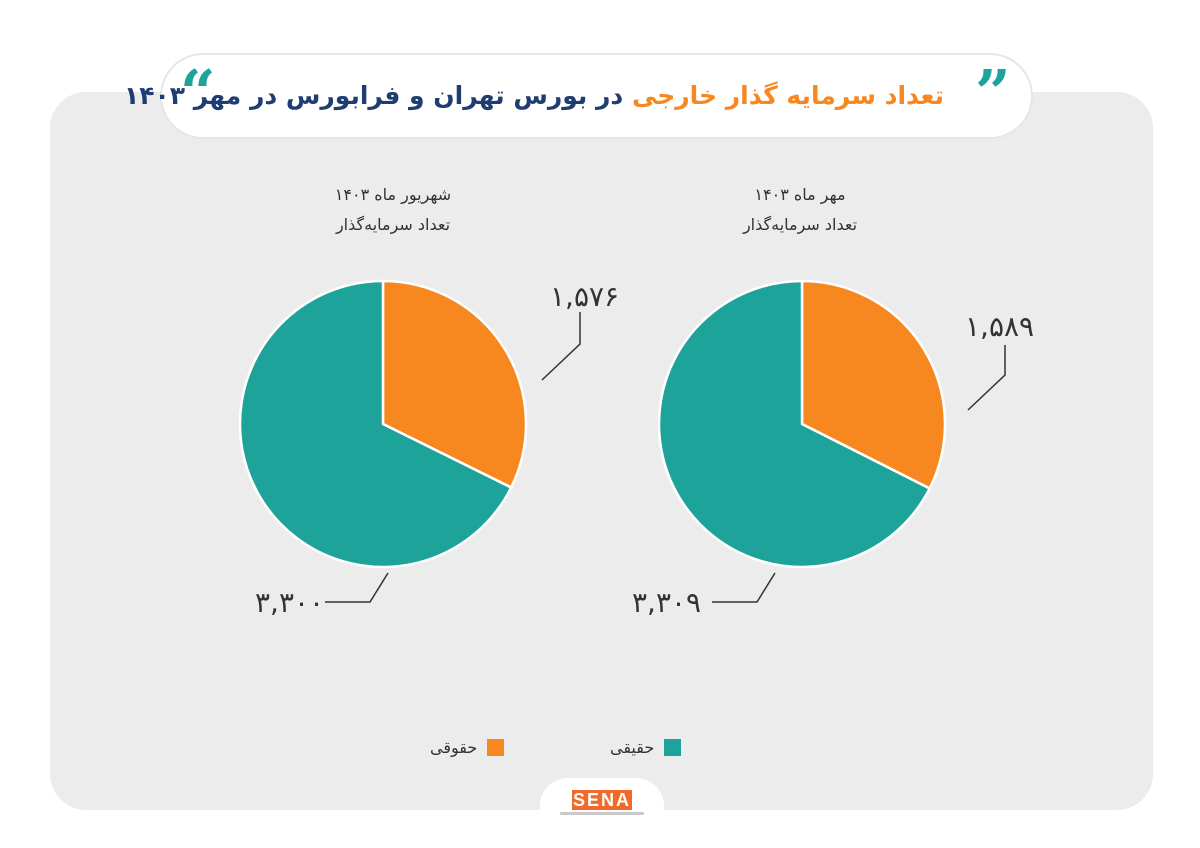 The width and height of the screenshot is (1200, 848). I want to click on legend-item-haghighi: حقیقی, so click(646, 747).